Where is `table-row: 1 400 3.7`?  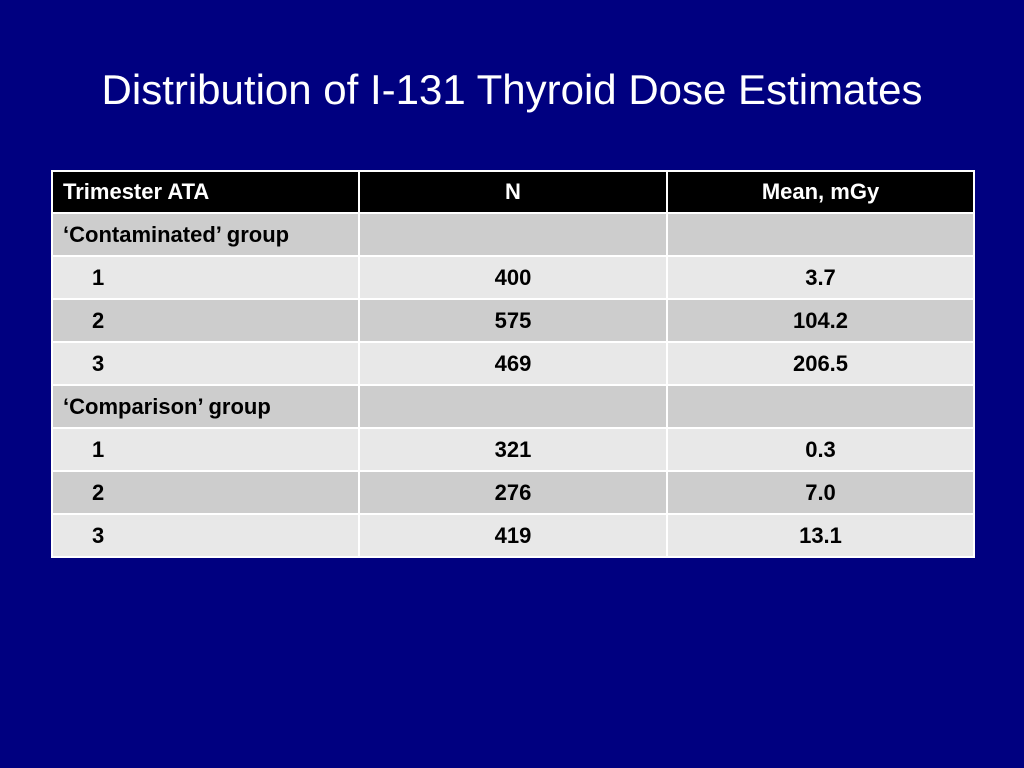 table-row: 1 400 3.7 is located at coordinates (513, 277).